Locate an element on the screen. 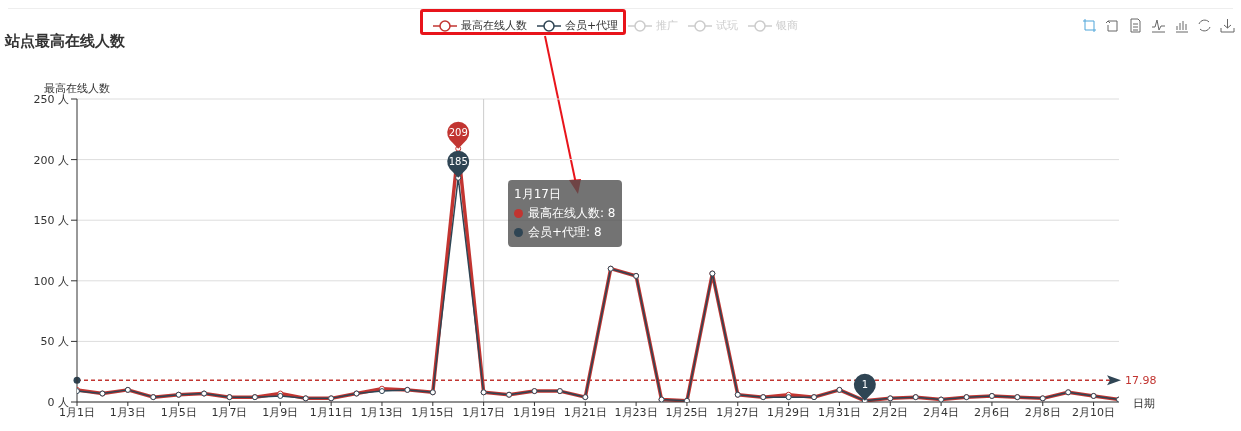 This screenshot has width=1241, height=431. x-tick-label: 1月7日 is located at coordinates (229, 412).